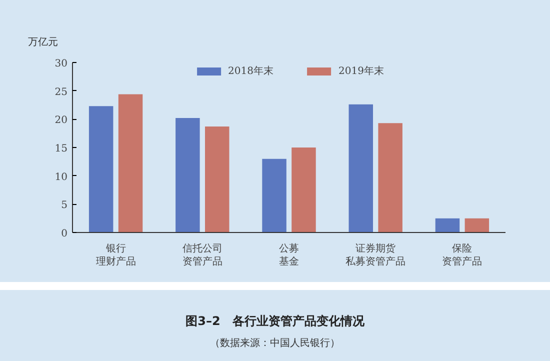  I want to click on x-tick-label: 证券期货私募资管产品, so click(376, 255).